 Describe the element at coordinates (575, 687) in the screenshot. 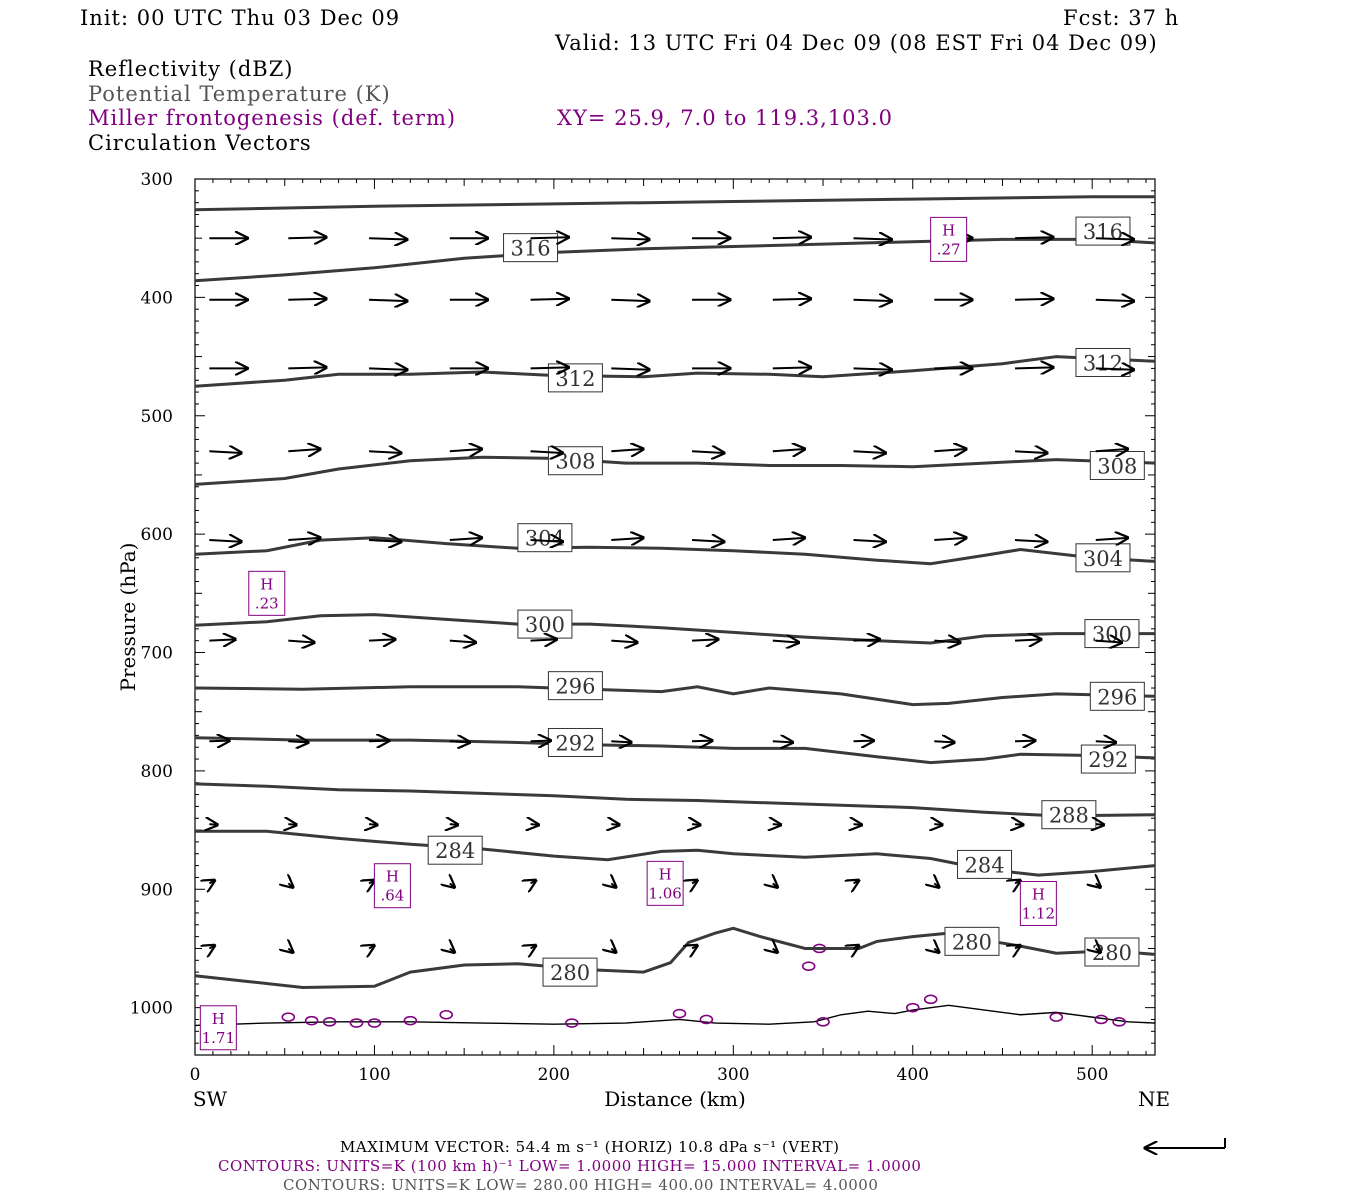

I see `theta-contour-label: 296` at that location.